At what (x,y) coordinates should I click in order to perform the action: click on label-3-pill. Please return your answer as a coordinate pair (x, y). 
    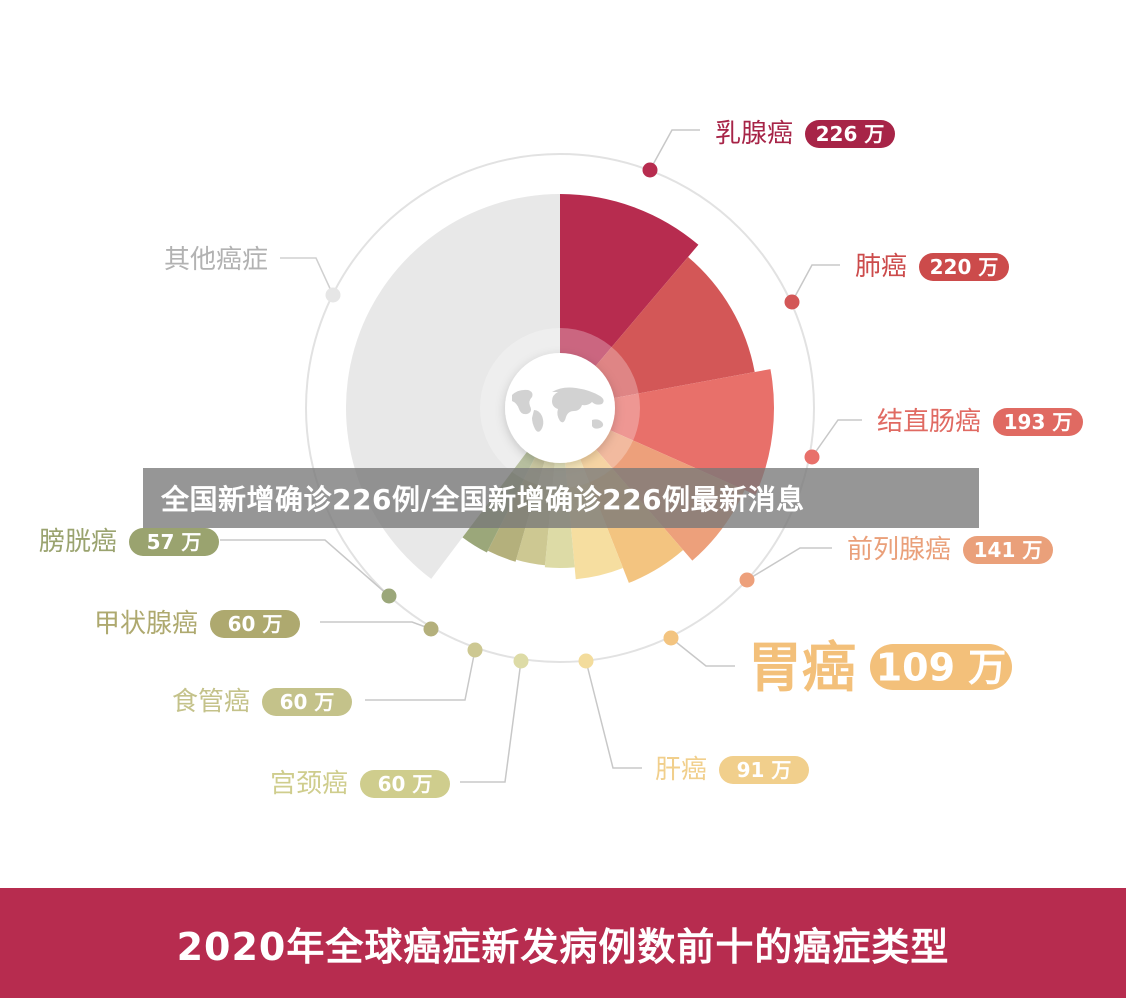
    Looking at the image, I should click on (1038, 422).